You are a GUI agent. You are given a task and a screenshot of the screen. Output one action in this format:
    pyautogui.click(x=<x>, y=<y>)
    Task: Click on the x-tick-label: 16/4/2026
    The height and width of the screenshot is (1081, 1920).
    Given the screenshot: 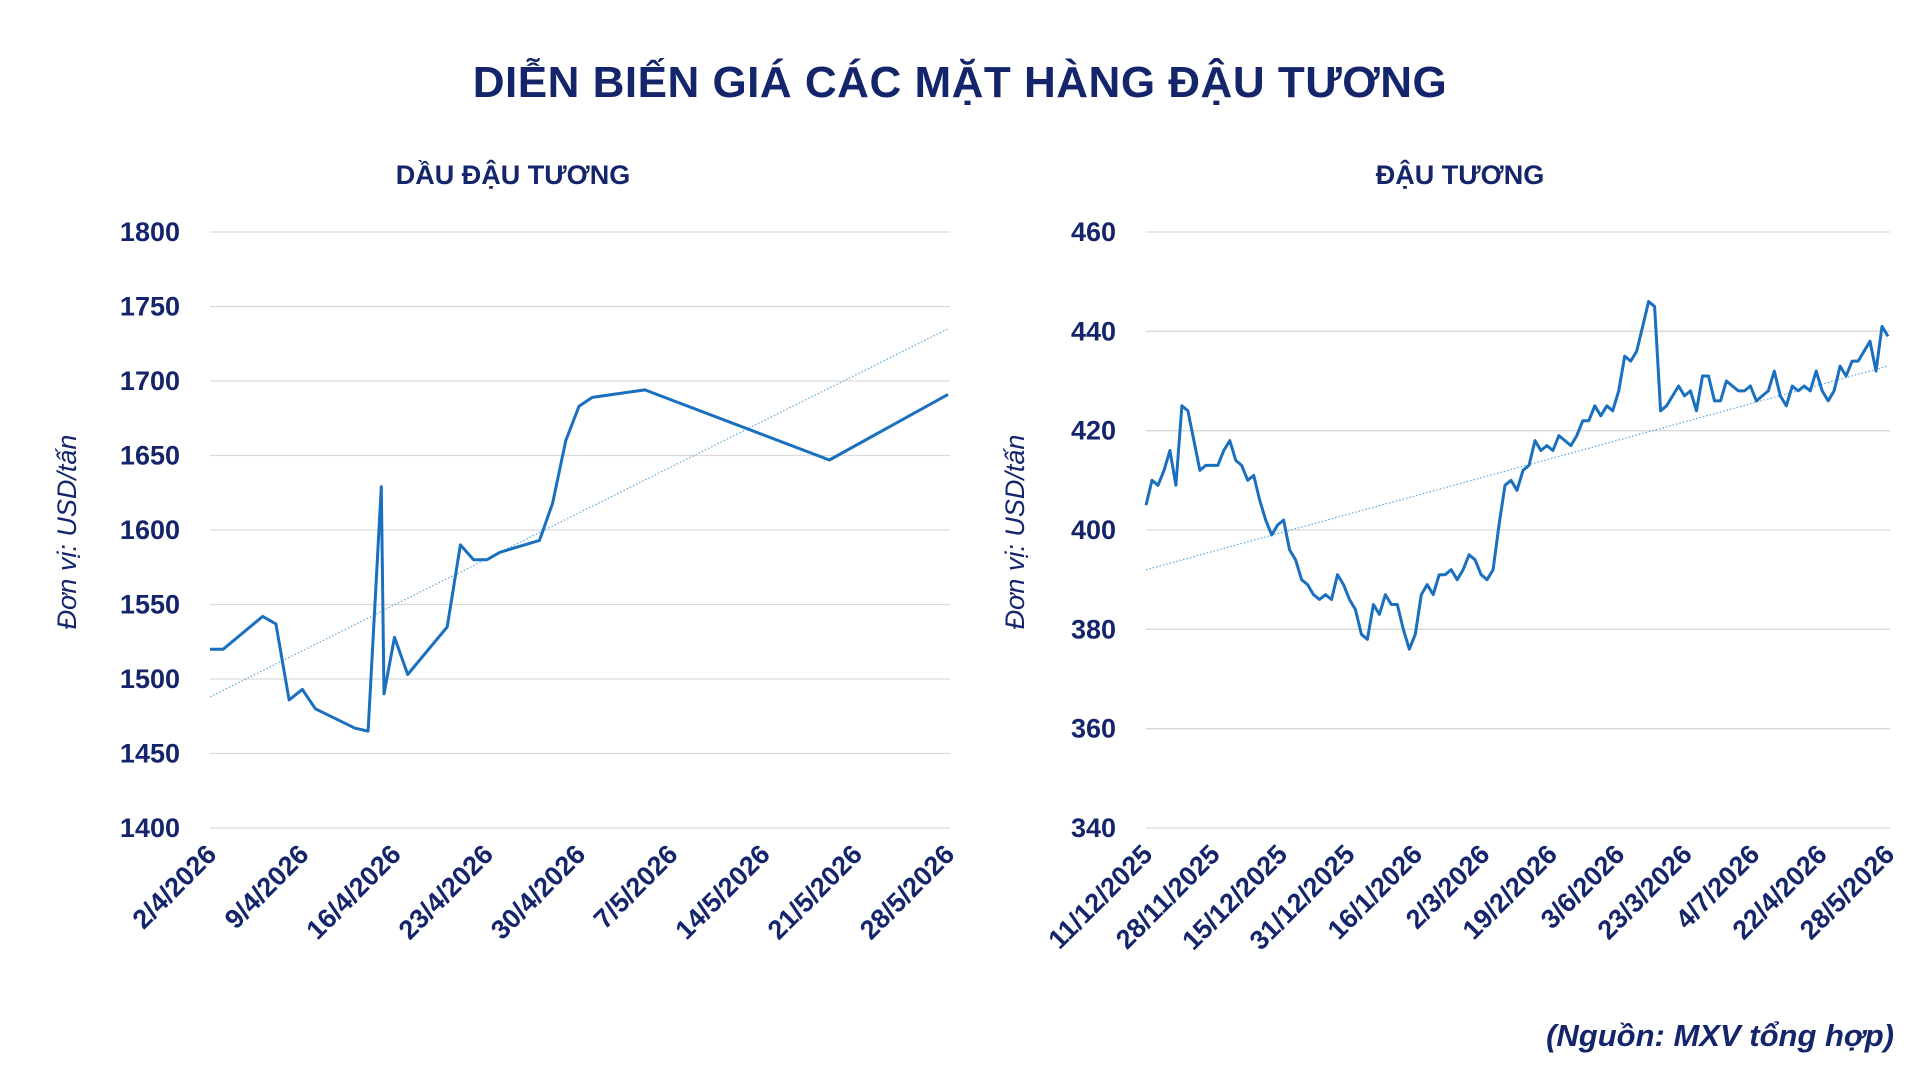 What is the action you would take?
    pyautogui.click(x=354, y=892)
    